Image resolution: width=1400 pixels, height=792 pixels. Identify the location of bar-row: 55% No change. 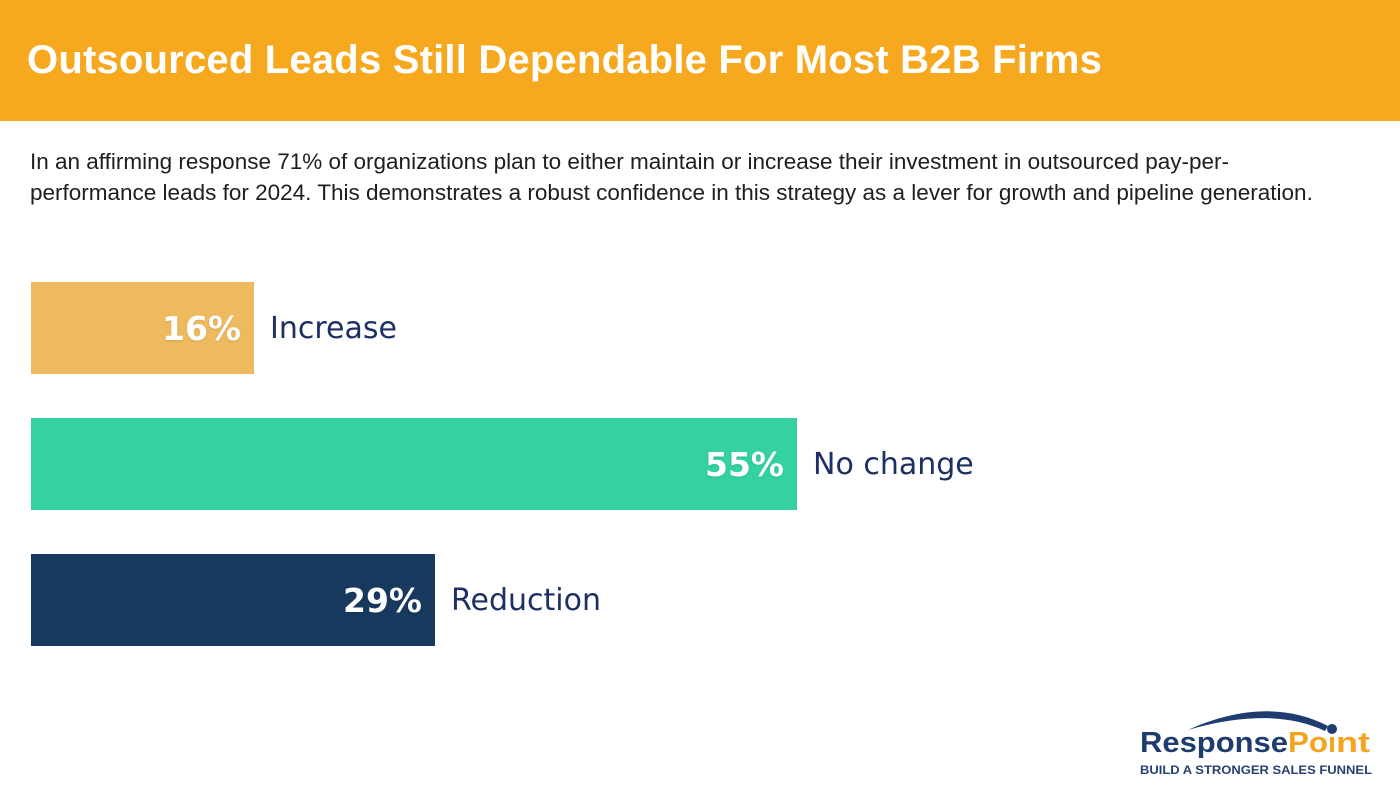
(502, 464).